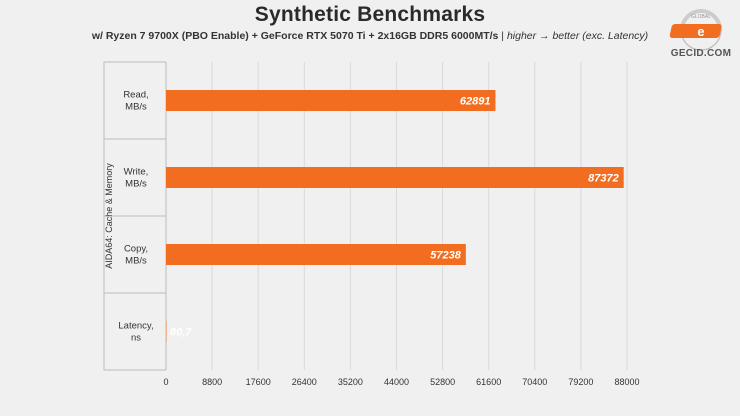 The image size is (740, 416). What do you see at coordinates (396, 382) in the screenshot?
I see `x-tick-label: 44000` at bounding box center [396, 382].